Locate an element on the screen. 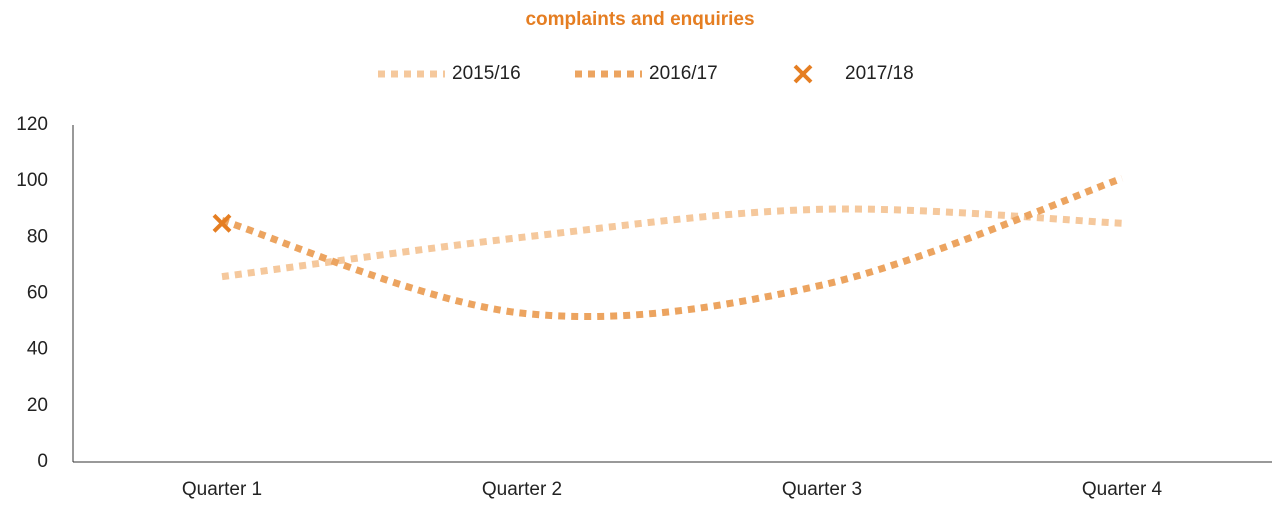 The width and height of the screenshot is (1280, 507). y-tick-label: 40 is located at coordinates (37, 349).